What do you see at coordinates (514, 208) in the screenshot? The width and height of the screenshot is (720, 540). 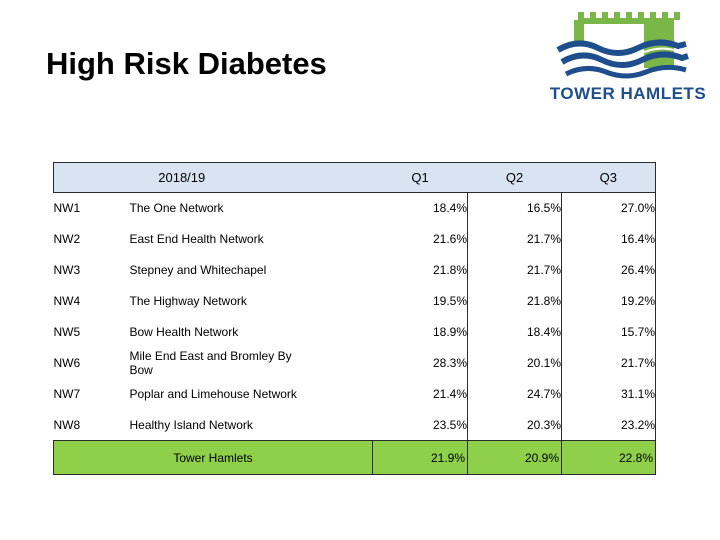 I see `q2-value: 16.5%` at bounding box center [514, 208].